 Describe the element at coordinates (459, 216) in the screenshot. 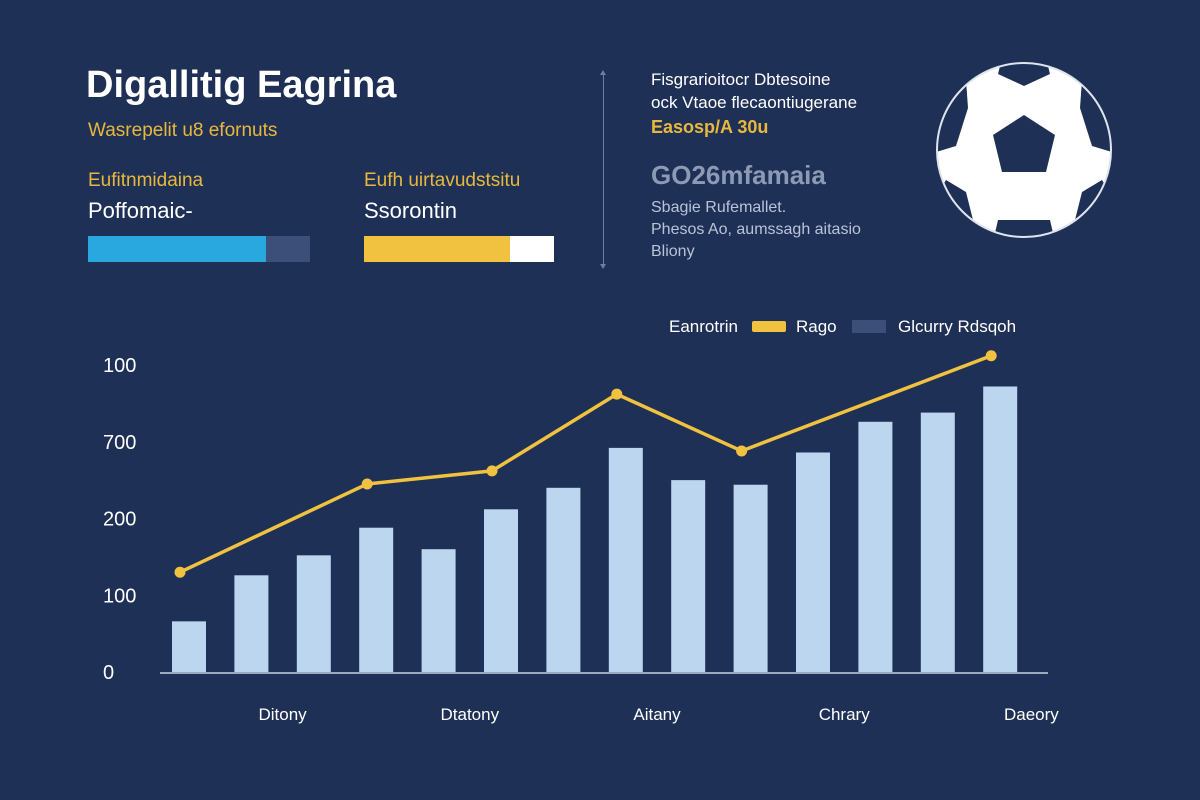

I see `kpi-card-2: Eufh uirtavudstsitu Ssorontin` at that location.